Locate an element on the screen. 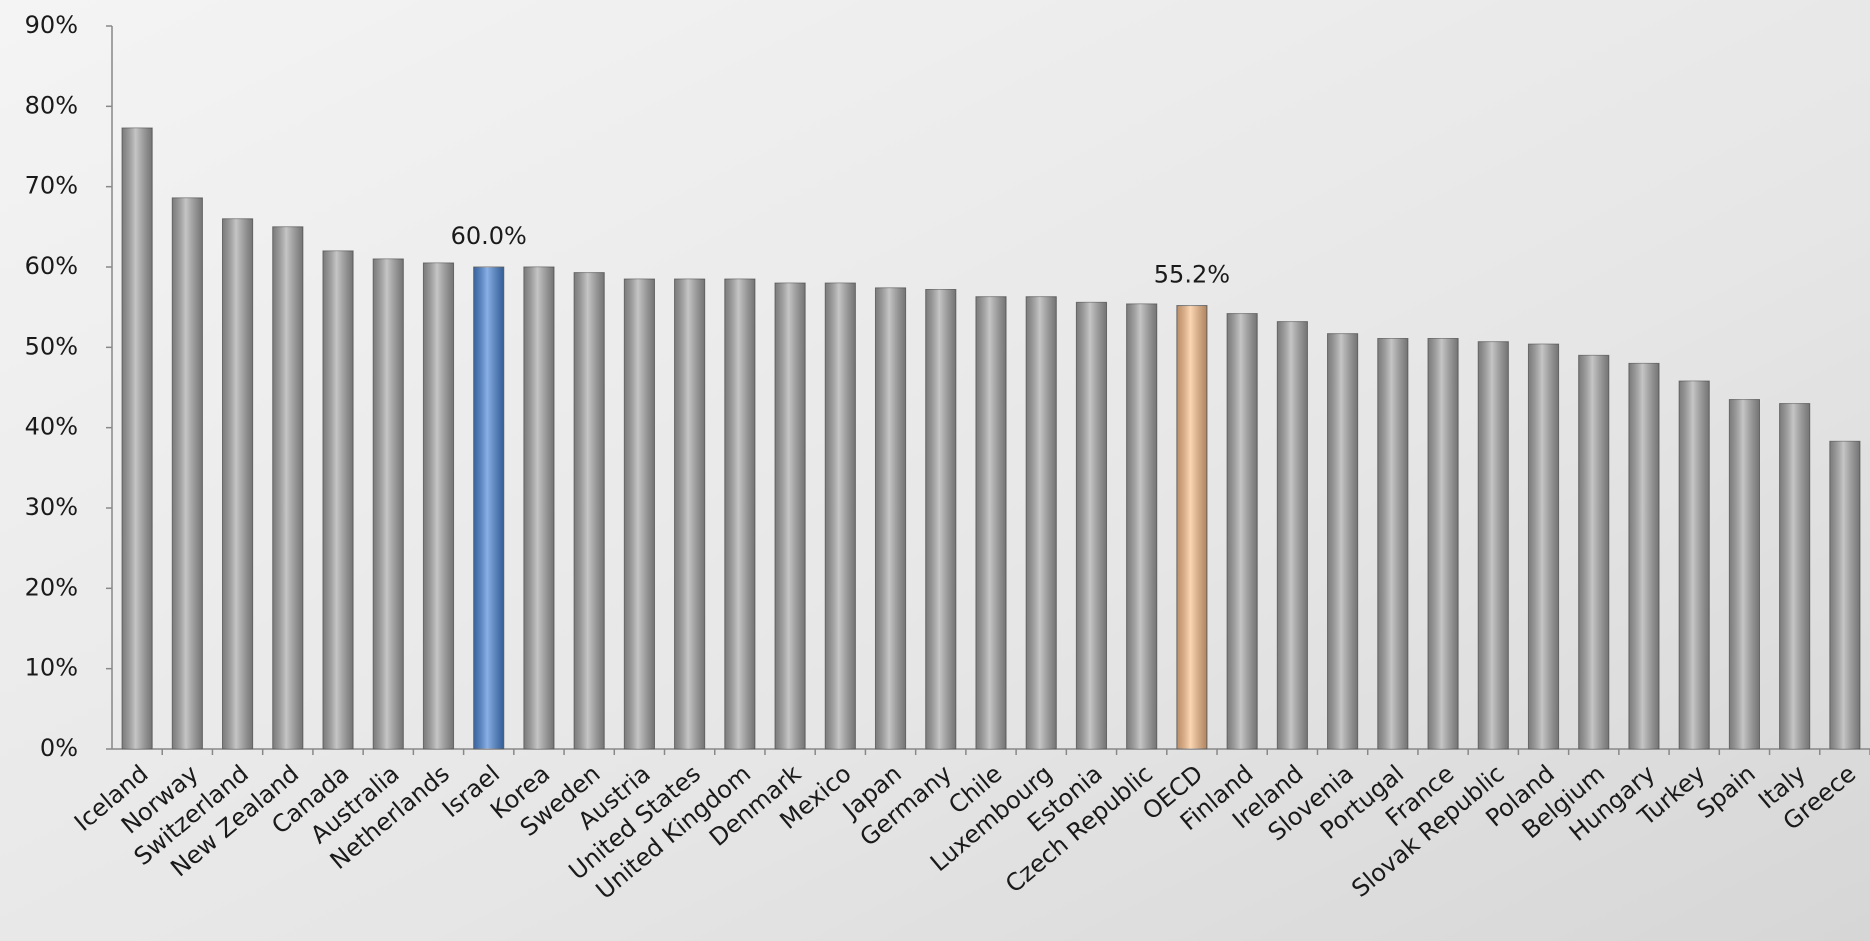  y-tick-label: 80% is located at coordinates (51, 105).